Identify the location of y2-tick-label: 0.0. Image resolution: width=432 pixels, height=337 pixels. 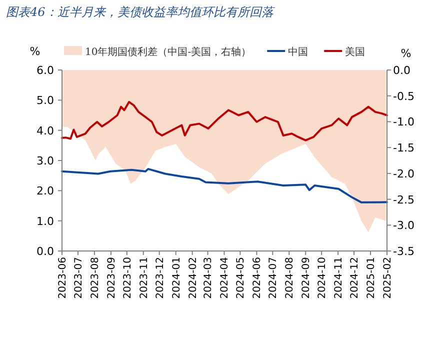
(401, 70).